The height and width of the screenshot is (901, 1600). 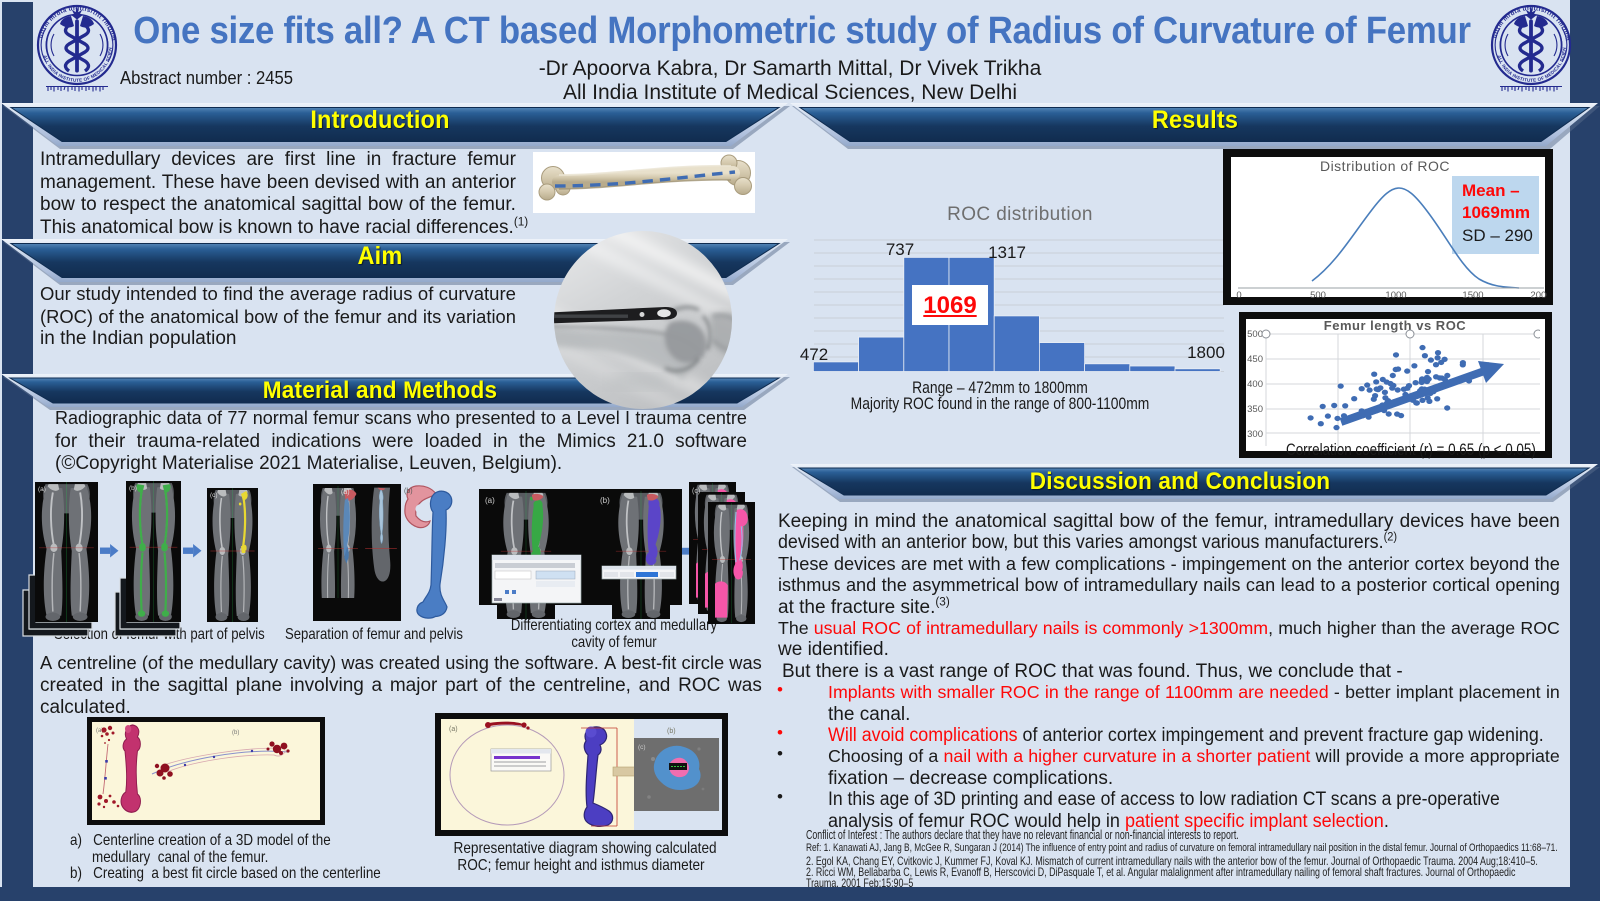 What do you see at coordinates (1255, 409) in the screenshot?
I see `svg-text: 350` at bounding box center [1255, 409].